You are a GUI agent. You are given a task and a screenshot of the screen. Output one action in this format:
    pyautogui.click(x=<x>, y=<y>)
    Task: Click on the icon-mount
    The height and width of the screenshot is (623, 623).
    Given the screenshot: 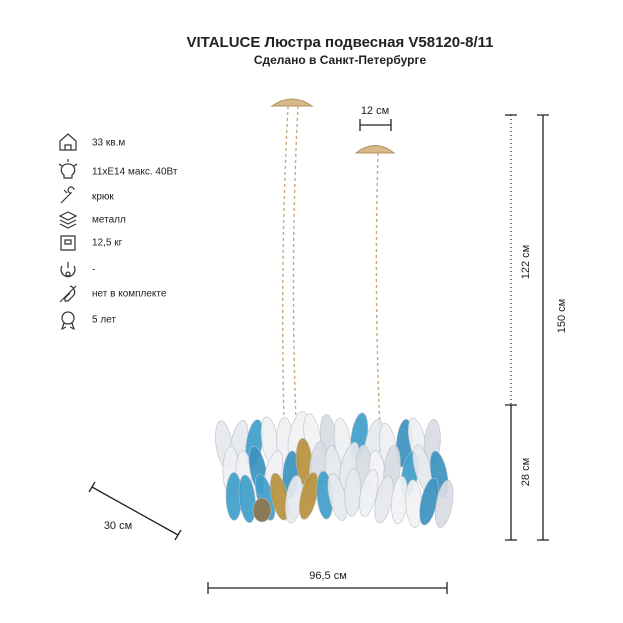 What is the action you would take?
    pyautogui.click(x=67, y=195)
    